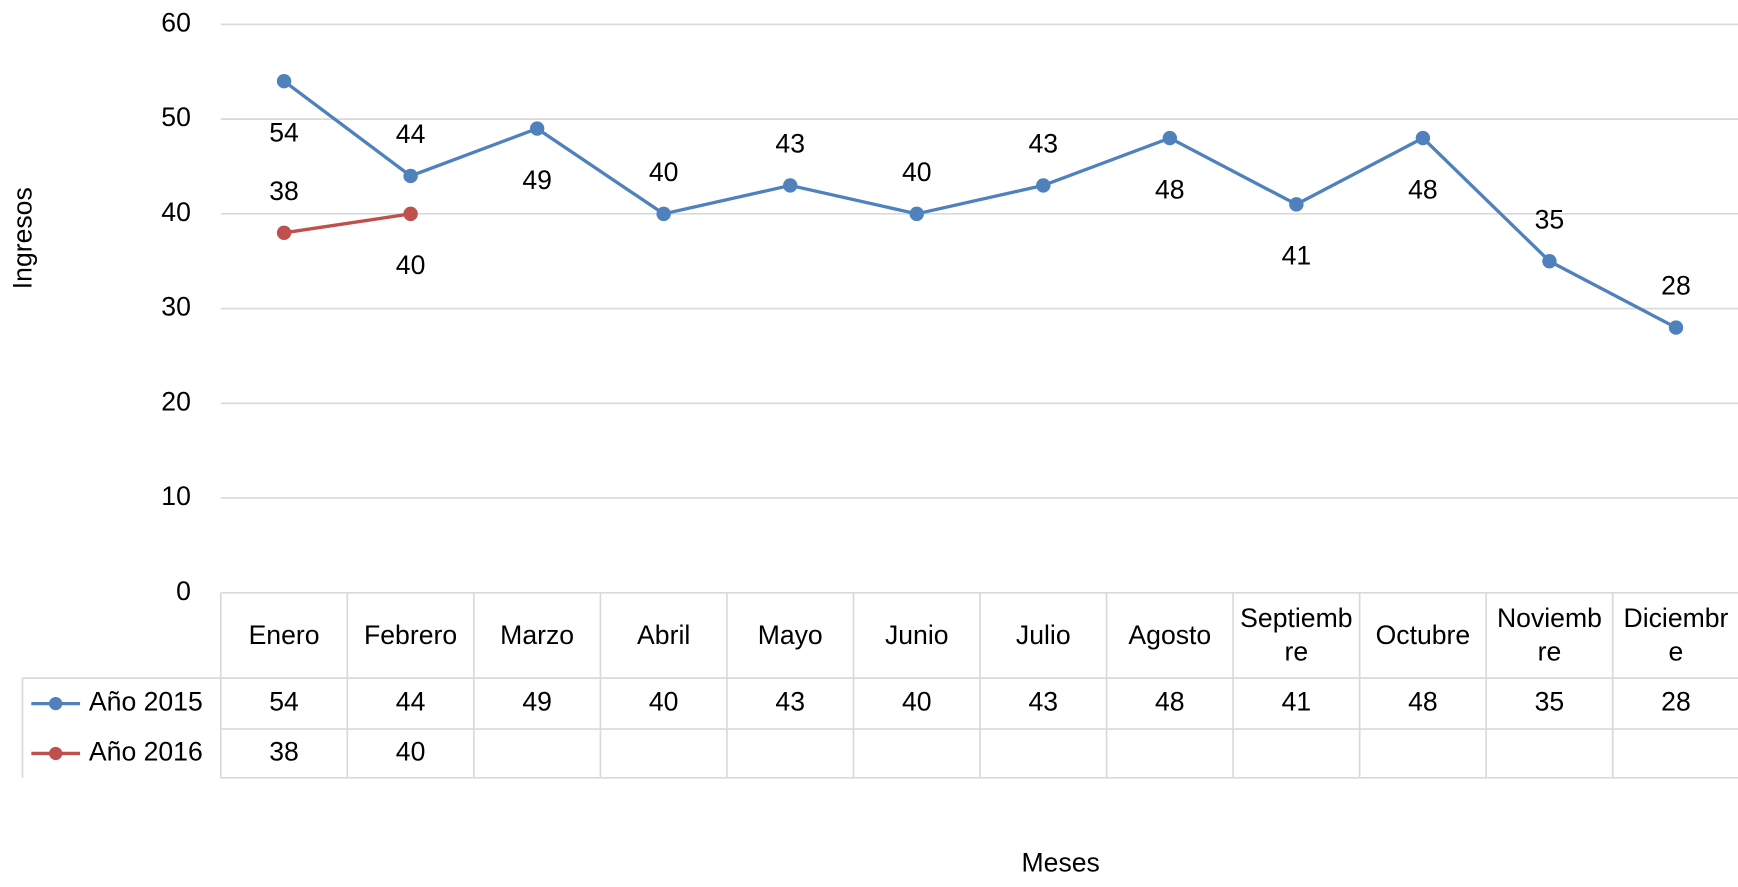  I want to click on x-tick-label: Diciembre, so click(1676, 635).